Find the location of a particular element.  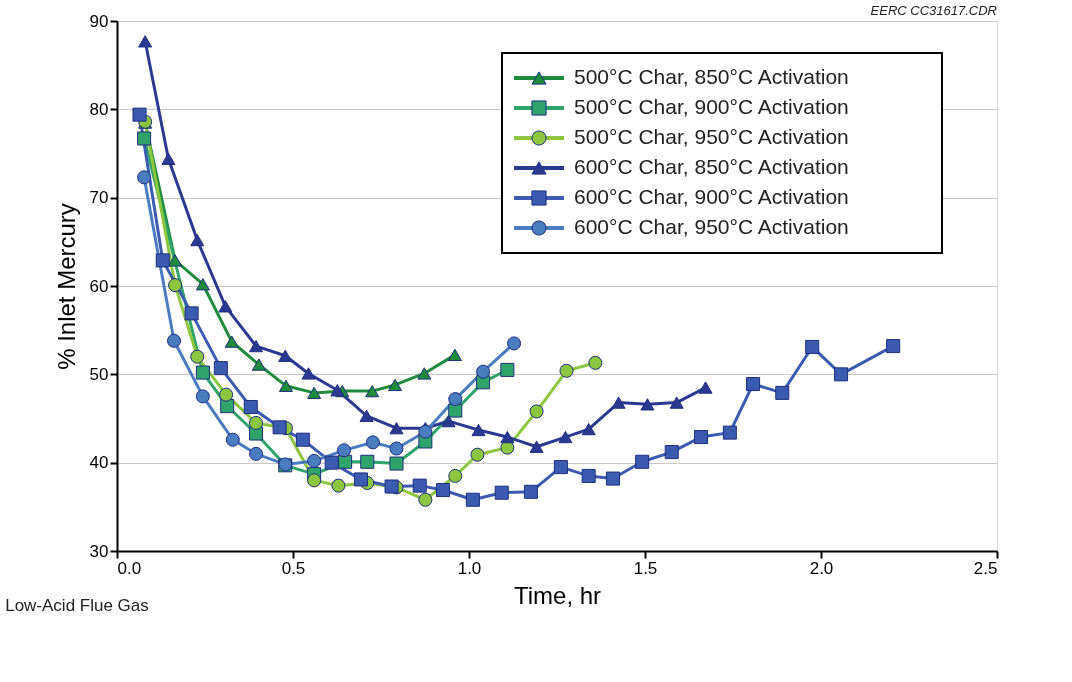

x-tick-label: 2.5 is located at coordinates (985, 568).